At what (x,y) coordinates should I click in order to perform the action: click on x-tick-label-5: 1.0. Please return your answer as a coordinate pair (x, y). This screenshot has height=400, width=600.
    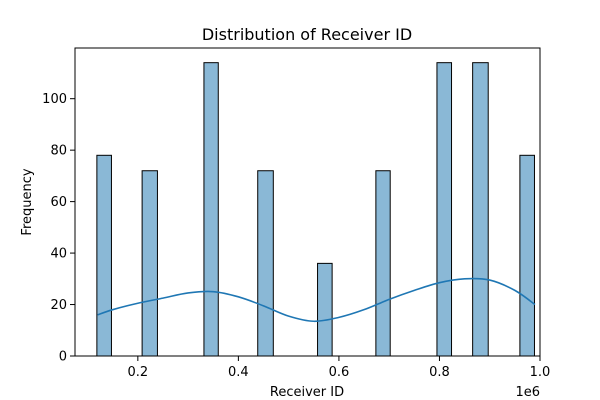
    Looking at the image, I should click on (540, 372).